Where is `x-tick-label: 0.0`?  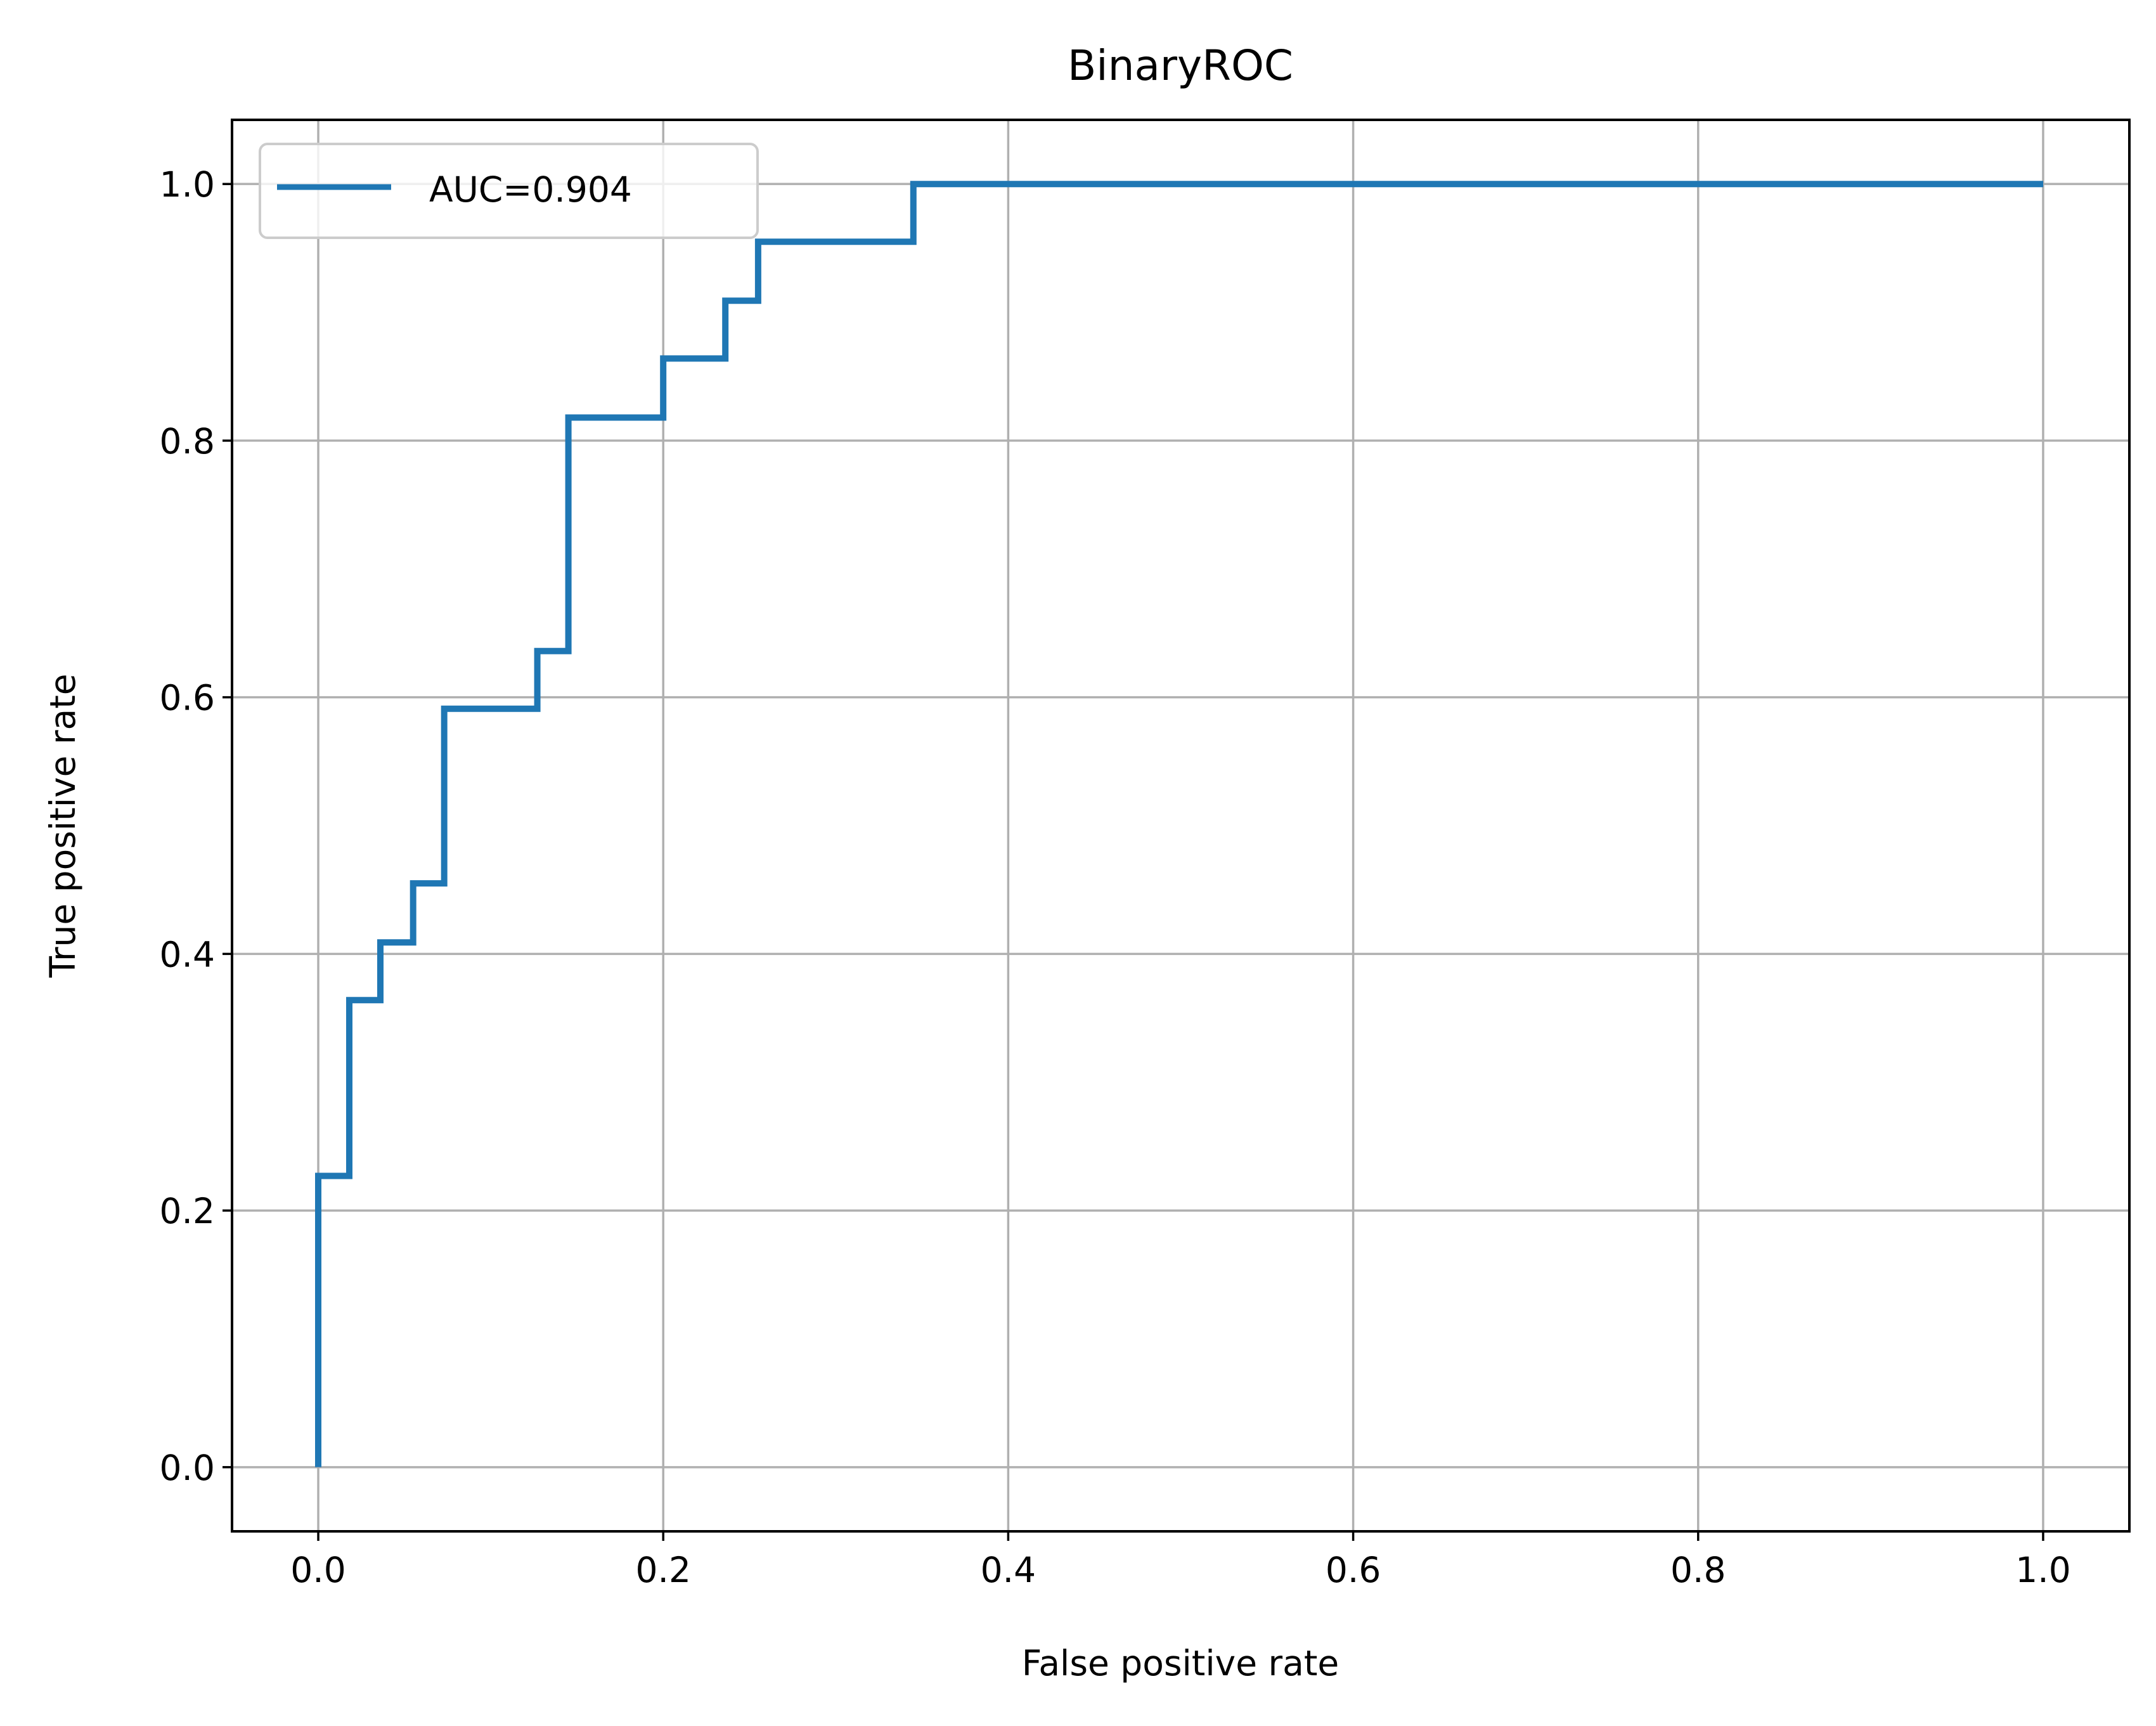 x-tick-label: 0.0 is located at coordinates (317, 1570).